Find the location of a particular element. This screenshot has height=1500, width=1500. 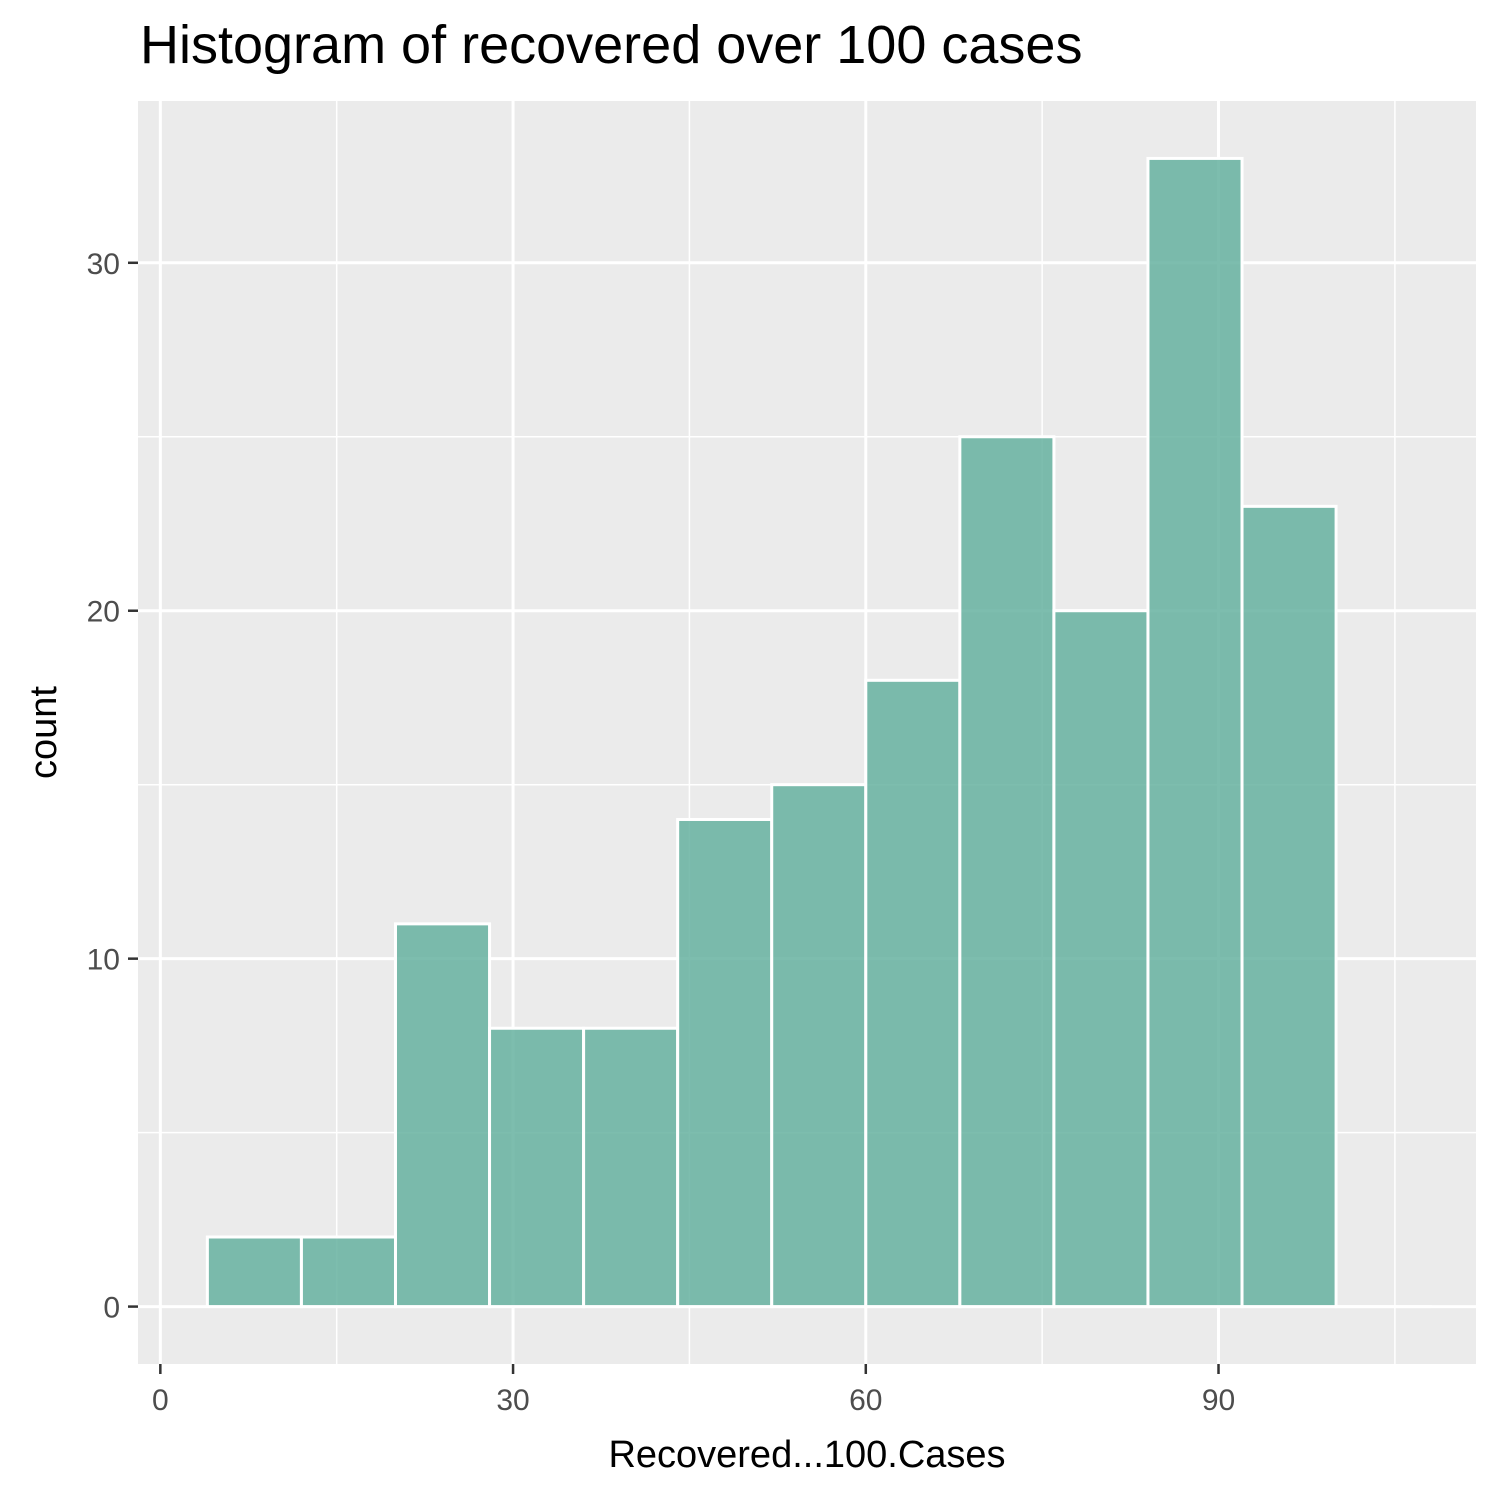

x-axis-title: Recovered...100.Cases is located at coordinates (806, 1455).